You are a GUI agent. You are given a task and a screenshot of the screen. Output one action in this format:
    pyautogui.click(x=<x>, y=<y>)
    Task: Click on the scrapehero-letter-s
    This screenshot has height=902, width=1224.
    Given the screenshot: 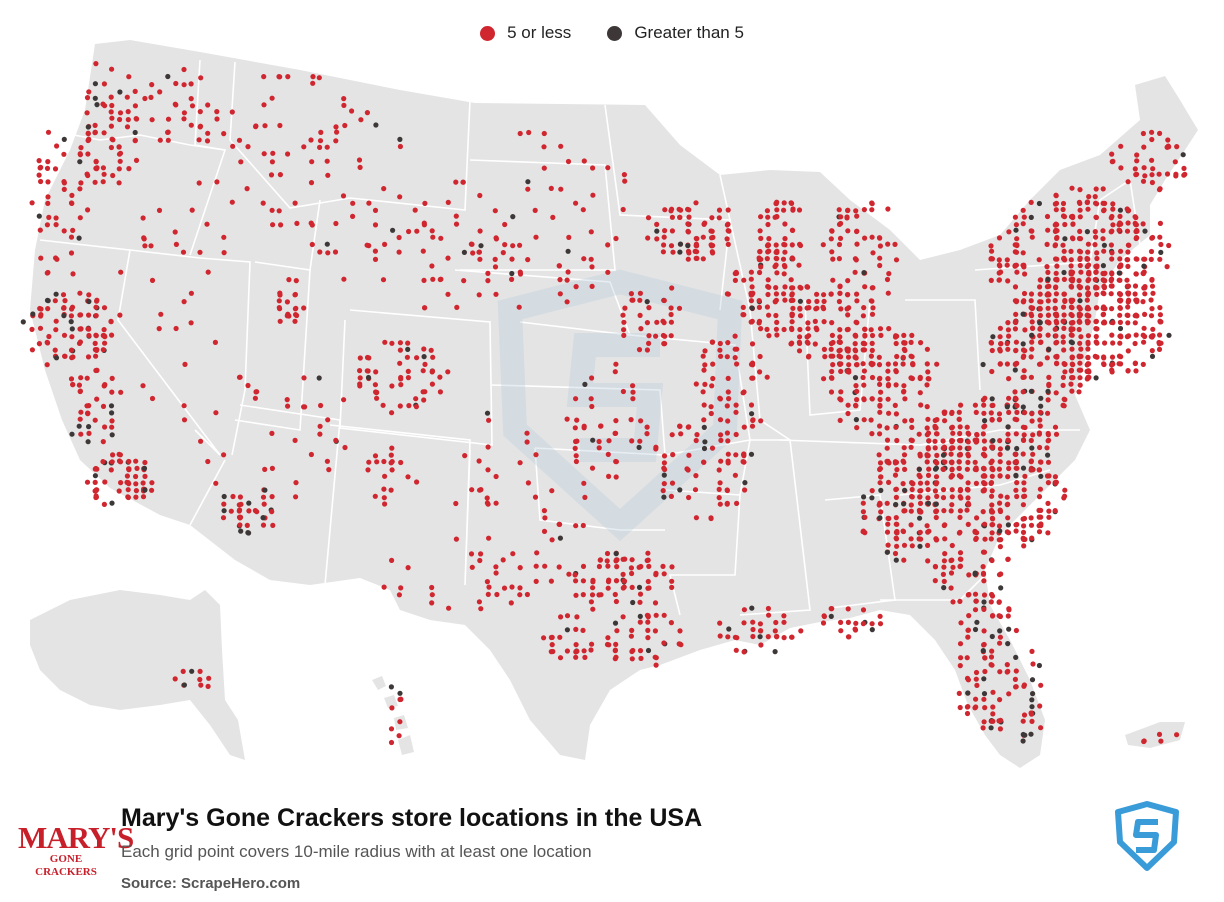 What is the action you would take?
    pyautogui.click(x=1146, y=836)
    